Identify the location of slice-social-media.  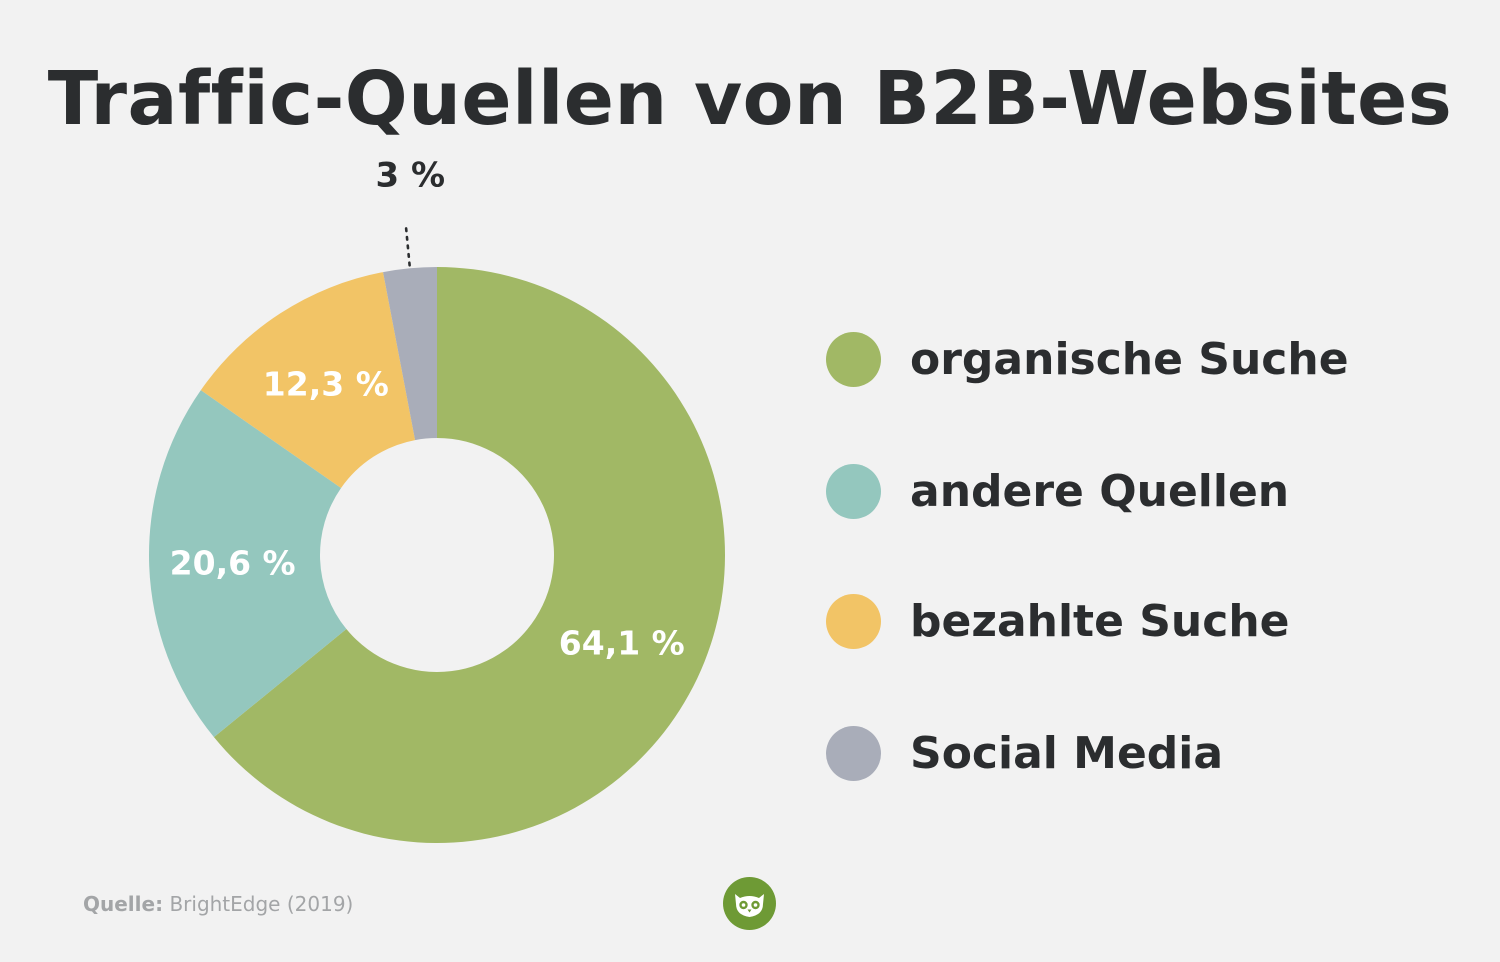
(410, 354).